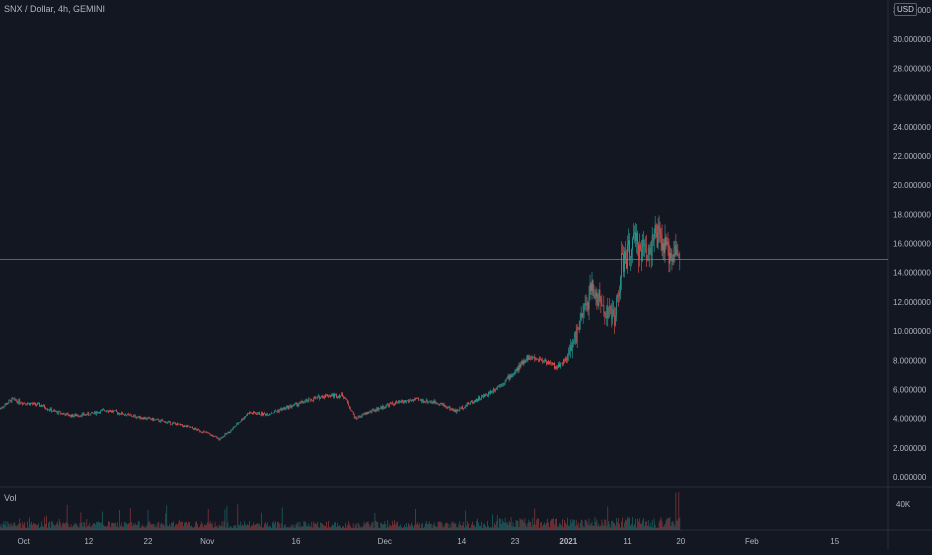  Describe the element at coordinates (910, 477) in the screenshot. I see `y-tick-label: 0.000000` at that location.